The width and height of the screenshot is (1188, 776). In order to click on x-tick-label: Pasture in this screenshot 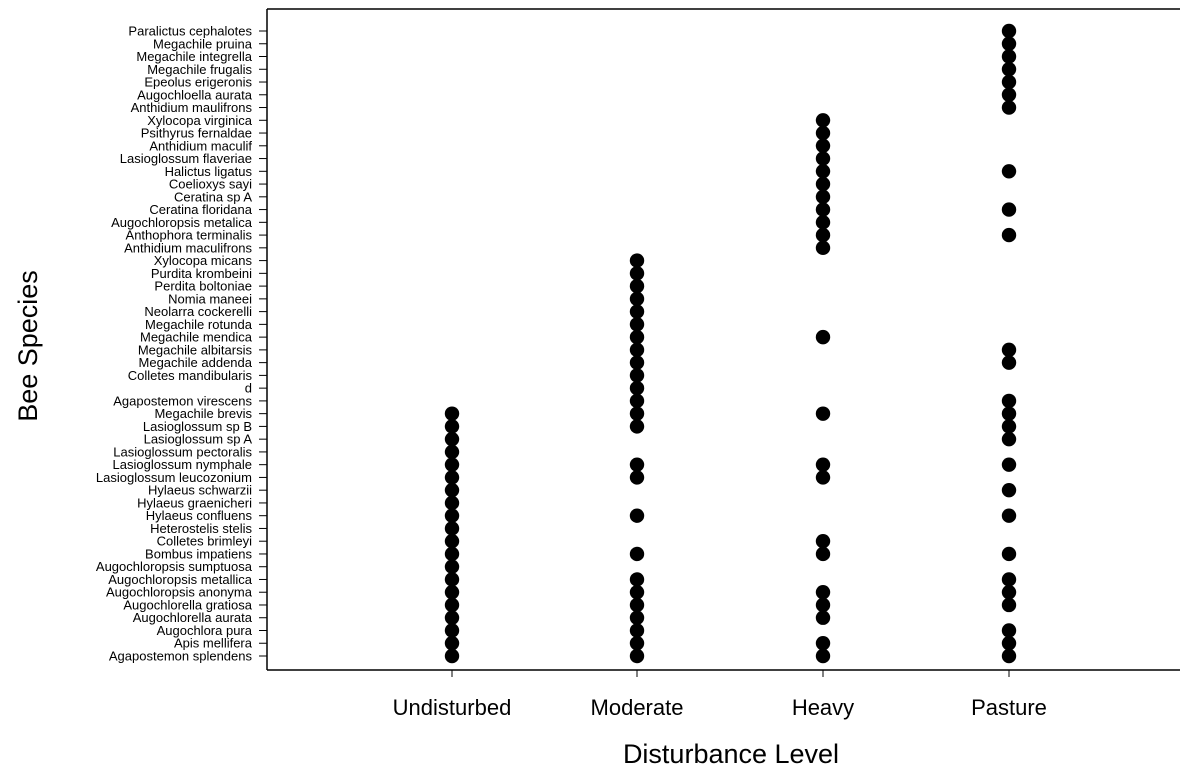, I will do `click(1009, 707)`.